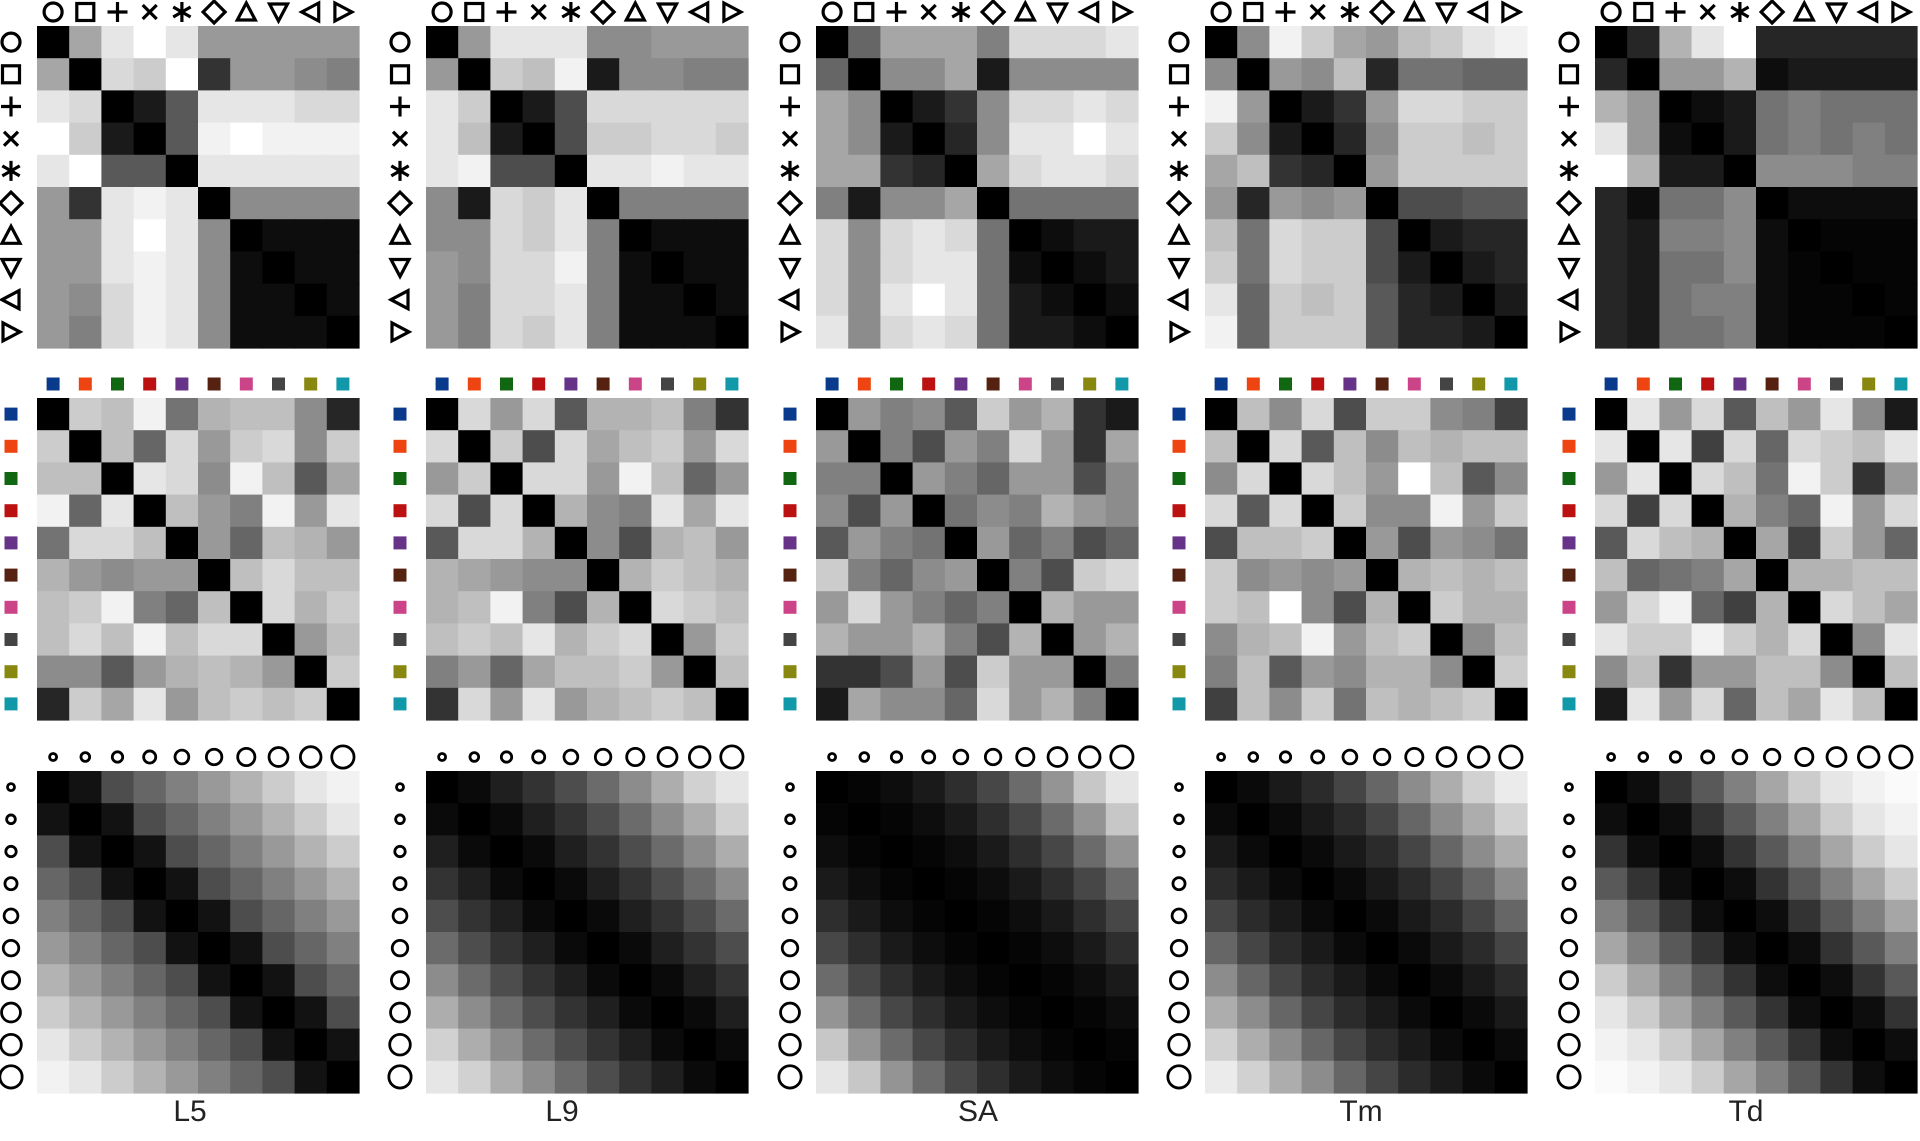 This screenshot has width=1920, height=1141. I want to click on left-marker-color, so click(790, 543).